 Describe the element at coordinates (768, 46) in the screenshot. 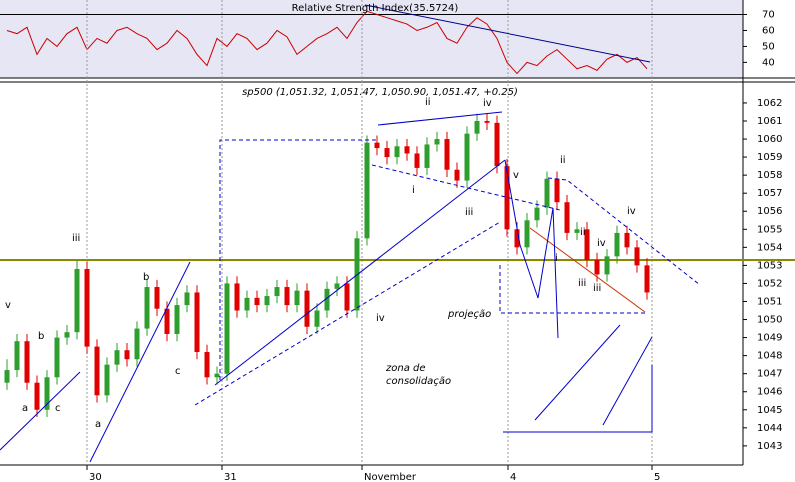

I see `y-tick-label: 50` at that location.